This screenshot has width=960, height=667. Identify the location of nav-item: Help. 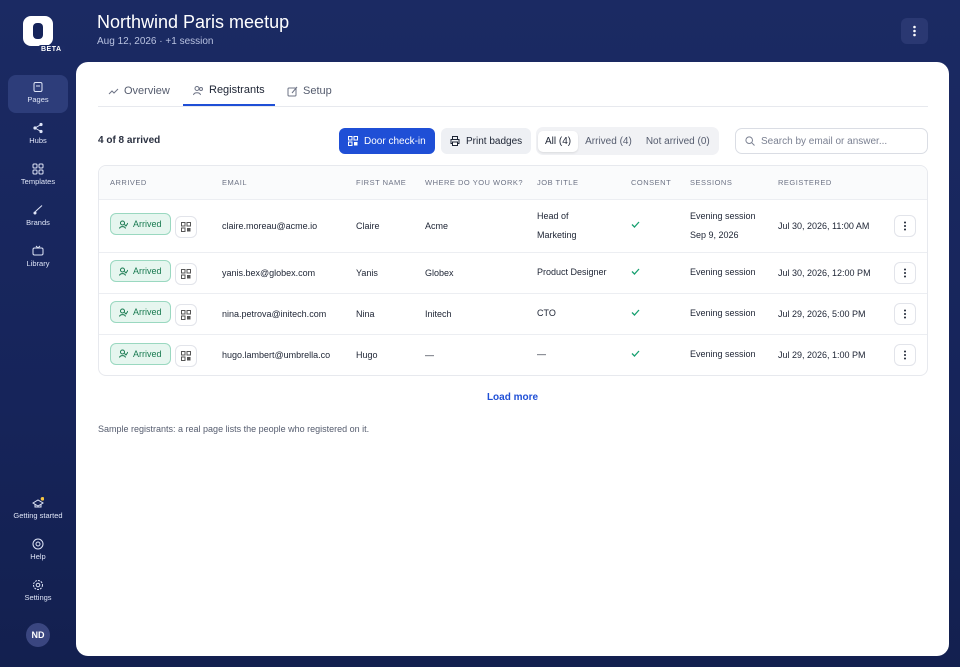
(38, 551).